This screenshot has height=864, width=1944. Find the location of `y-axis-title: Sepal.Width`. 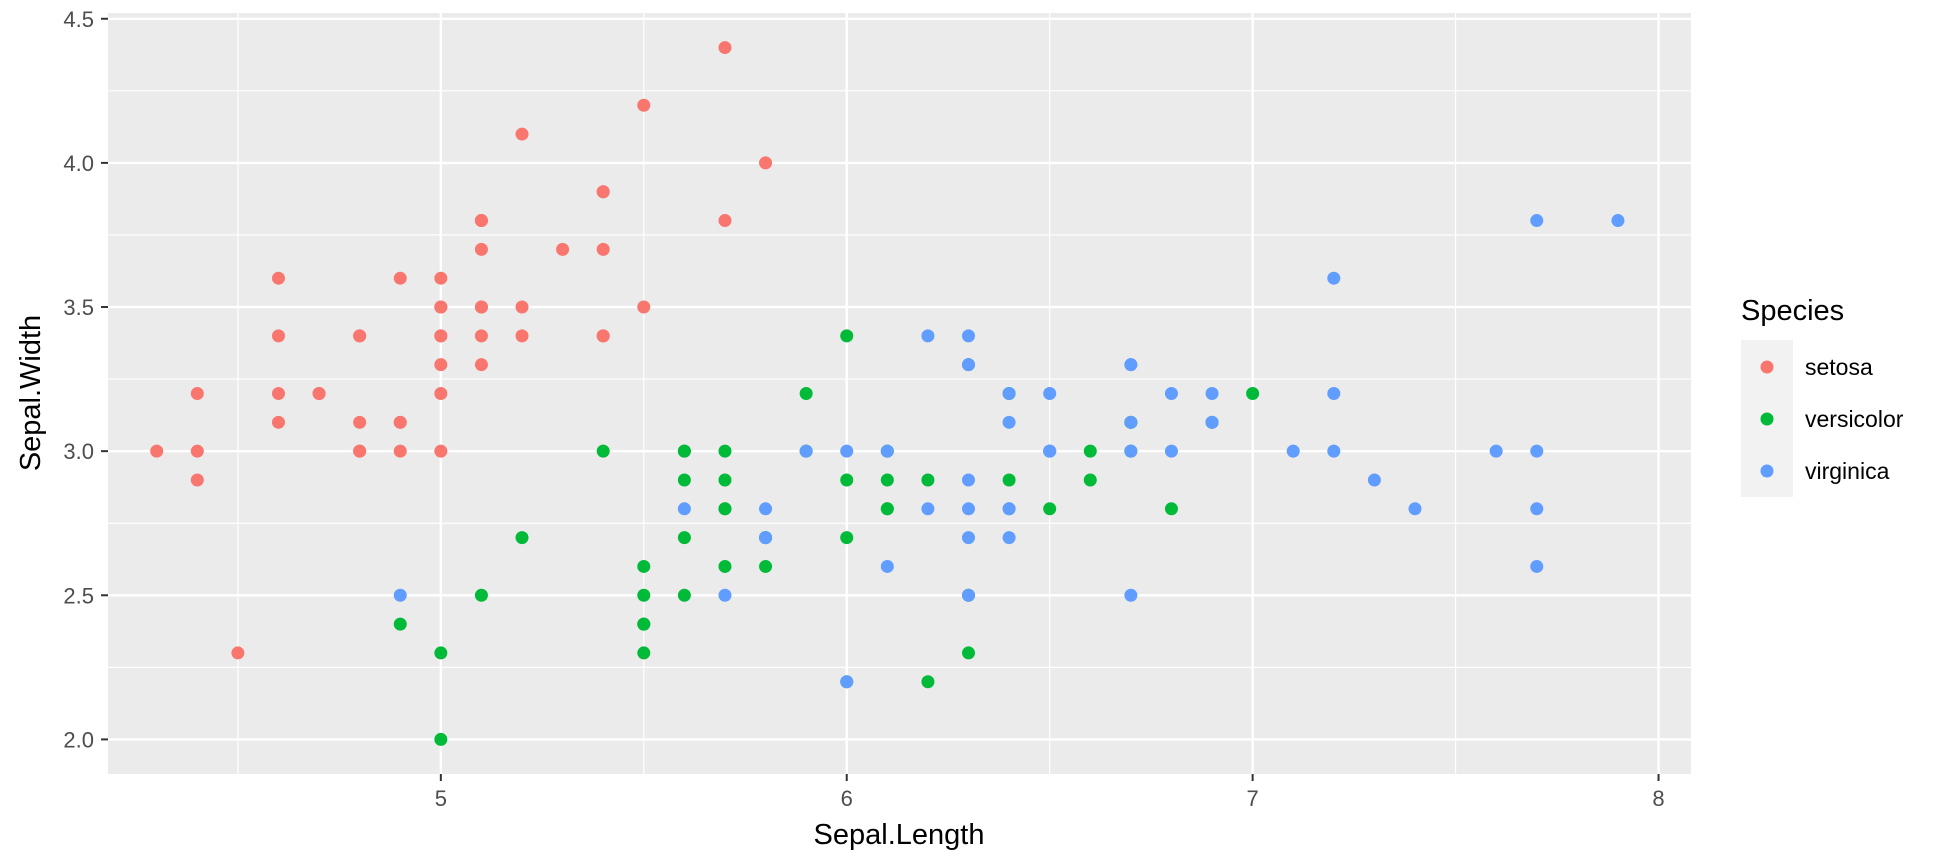

y-axis-title: Sepal.Width is located at coordinates (31, 393).